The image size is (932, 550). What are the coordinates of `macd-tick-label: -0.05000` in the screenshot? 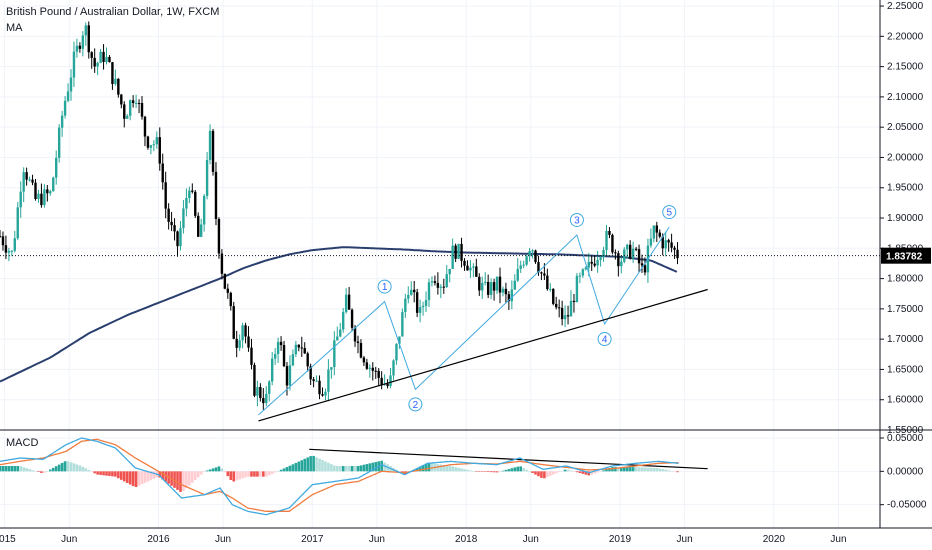 It's located at (907, 505).